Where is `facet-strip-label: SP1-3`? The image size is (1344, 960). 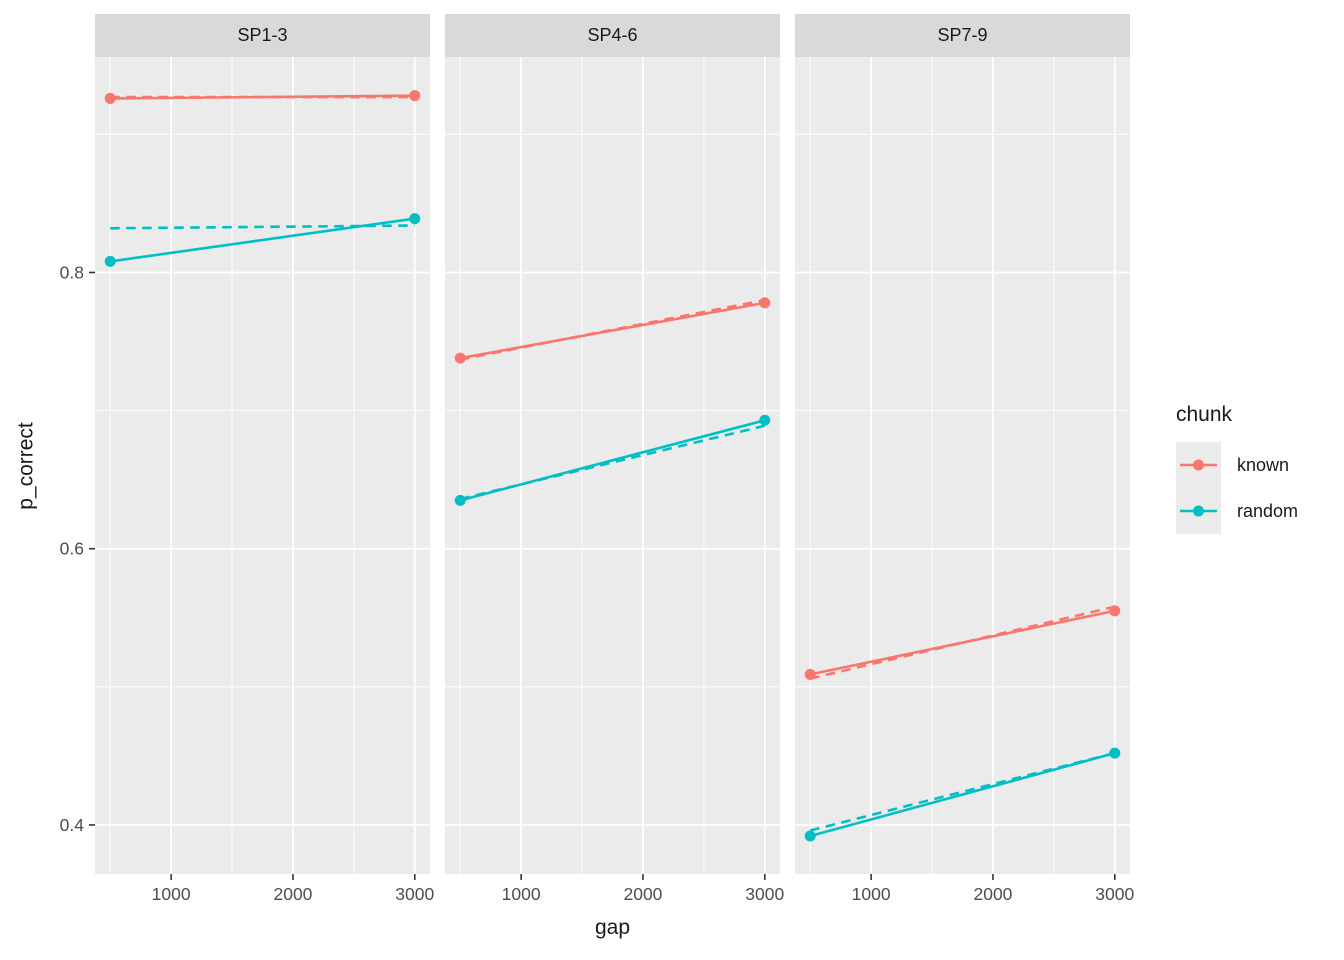
facet-strip-label: SP1-3 is located at coordinates (262, 35).